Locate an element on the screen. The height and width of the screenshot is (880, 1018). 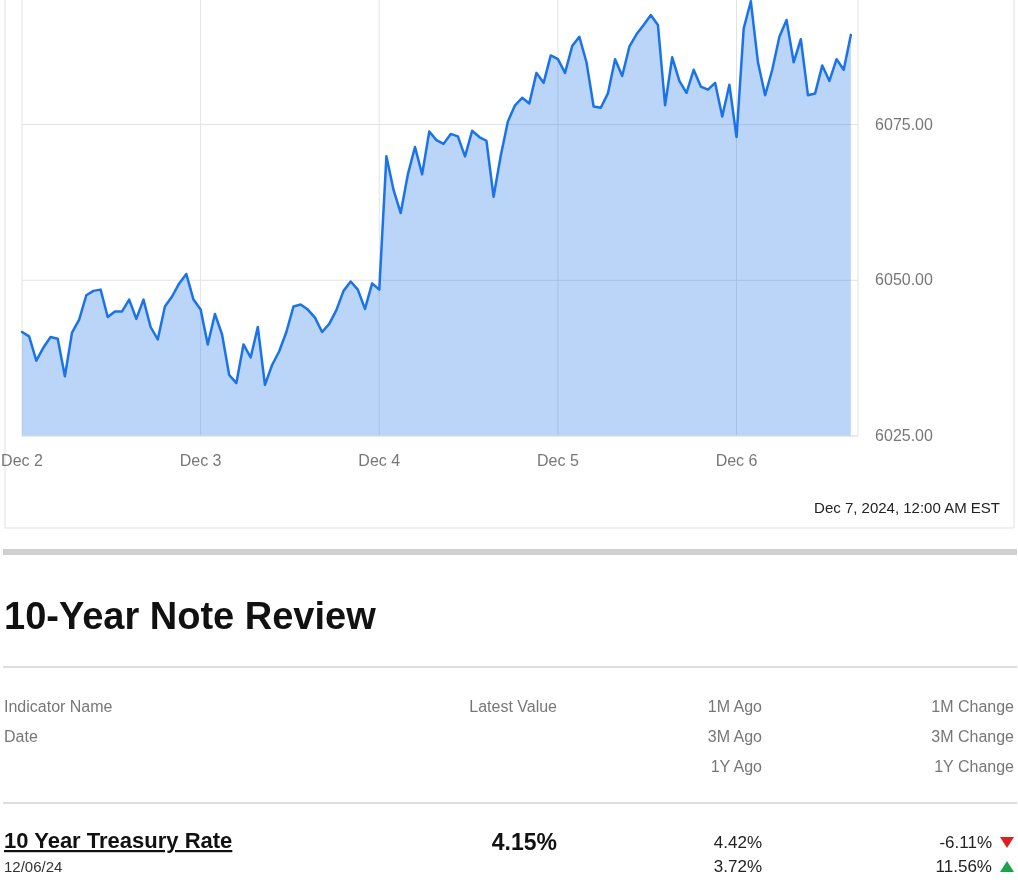
text: -6.11% is located at coordinates (965, 842).